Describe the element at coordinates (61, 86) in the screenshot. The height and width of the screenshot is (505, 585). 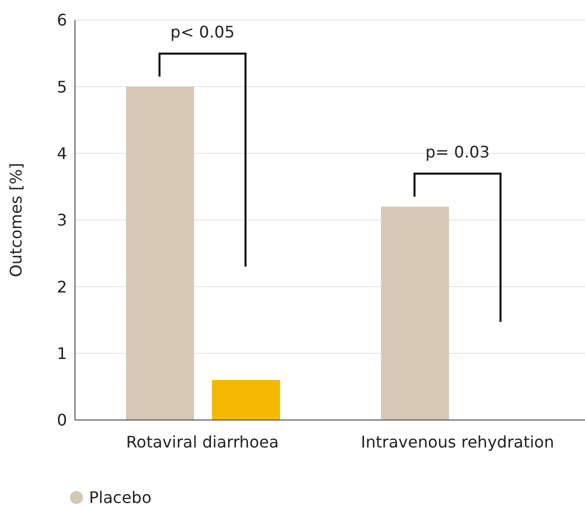
I see `y-tick-label: 5` at that location.